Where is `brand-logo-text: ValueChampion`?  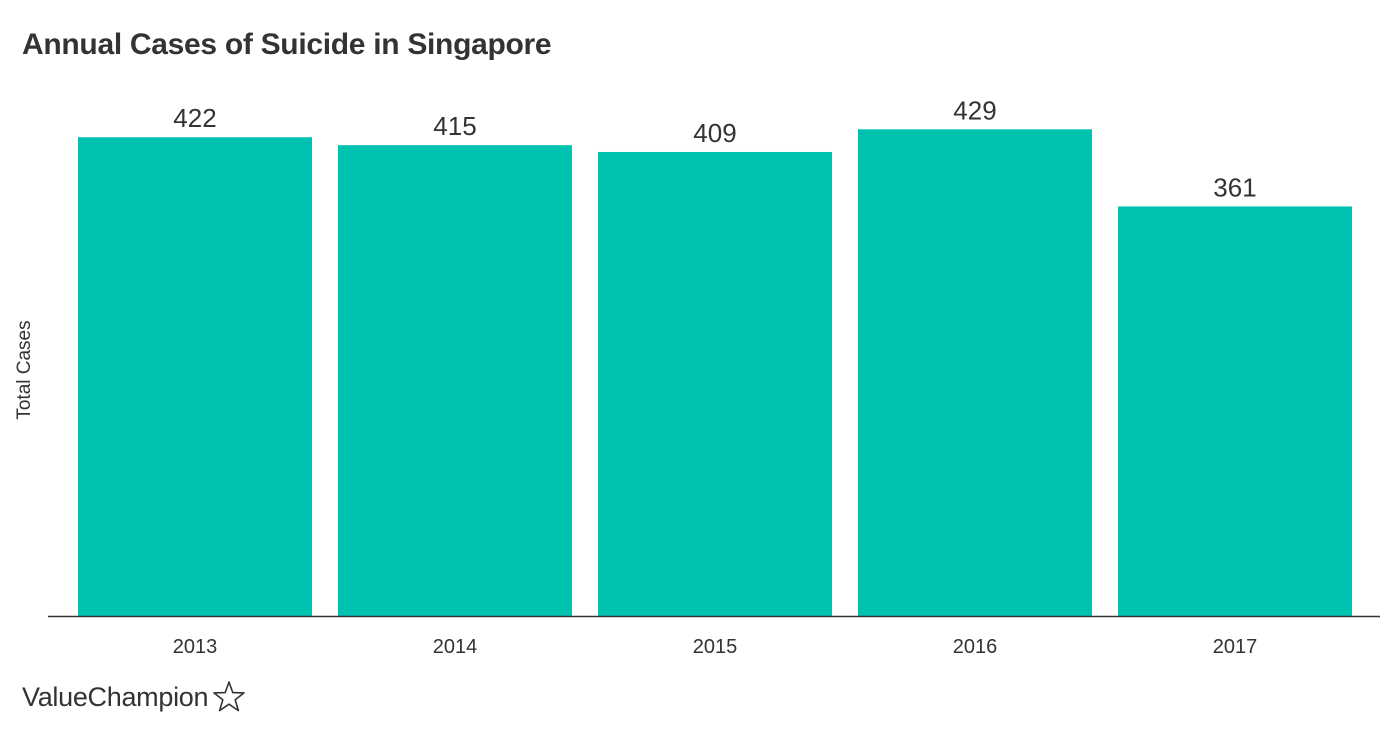 brand-logo-text: ValueChampion is located at coordinates (115, 696).